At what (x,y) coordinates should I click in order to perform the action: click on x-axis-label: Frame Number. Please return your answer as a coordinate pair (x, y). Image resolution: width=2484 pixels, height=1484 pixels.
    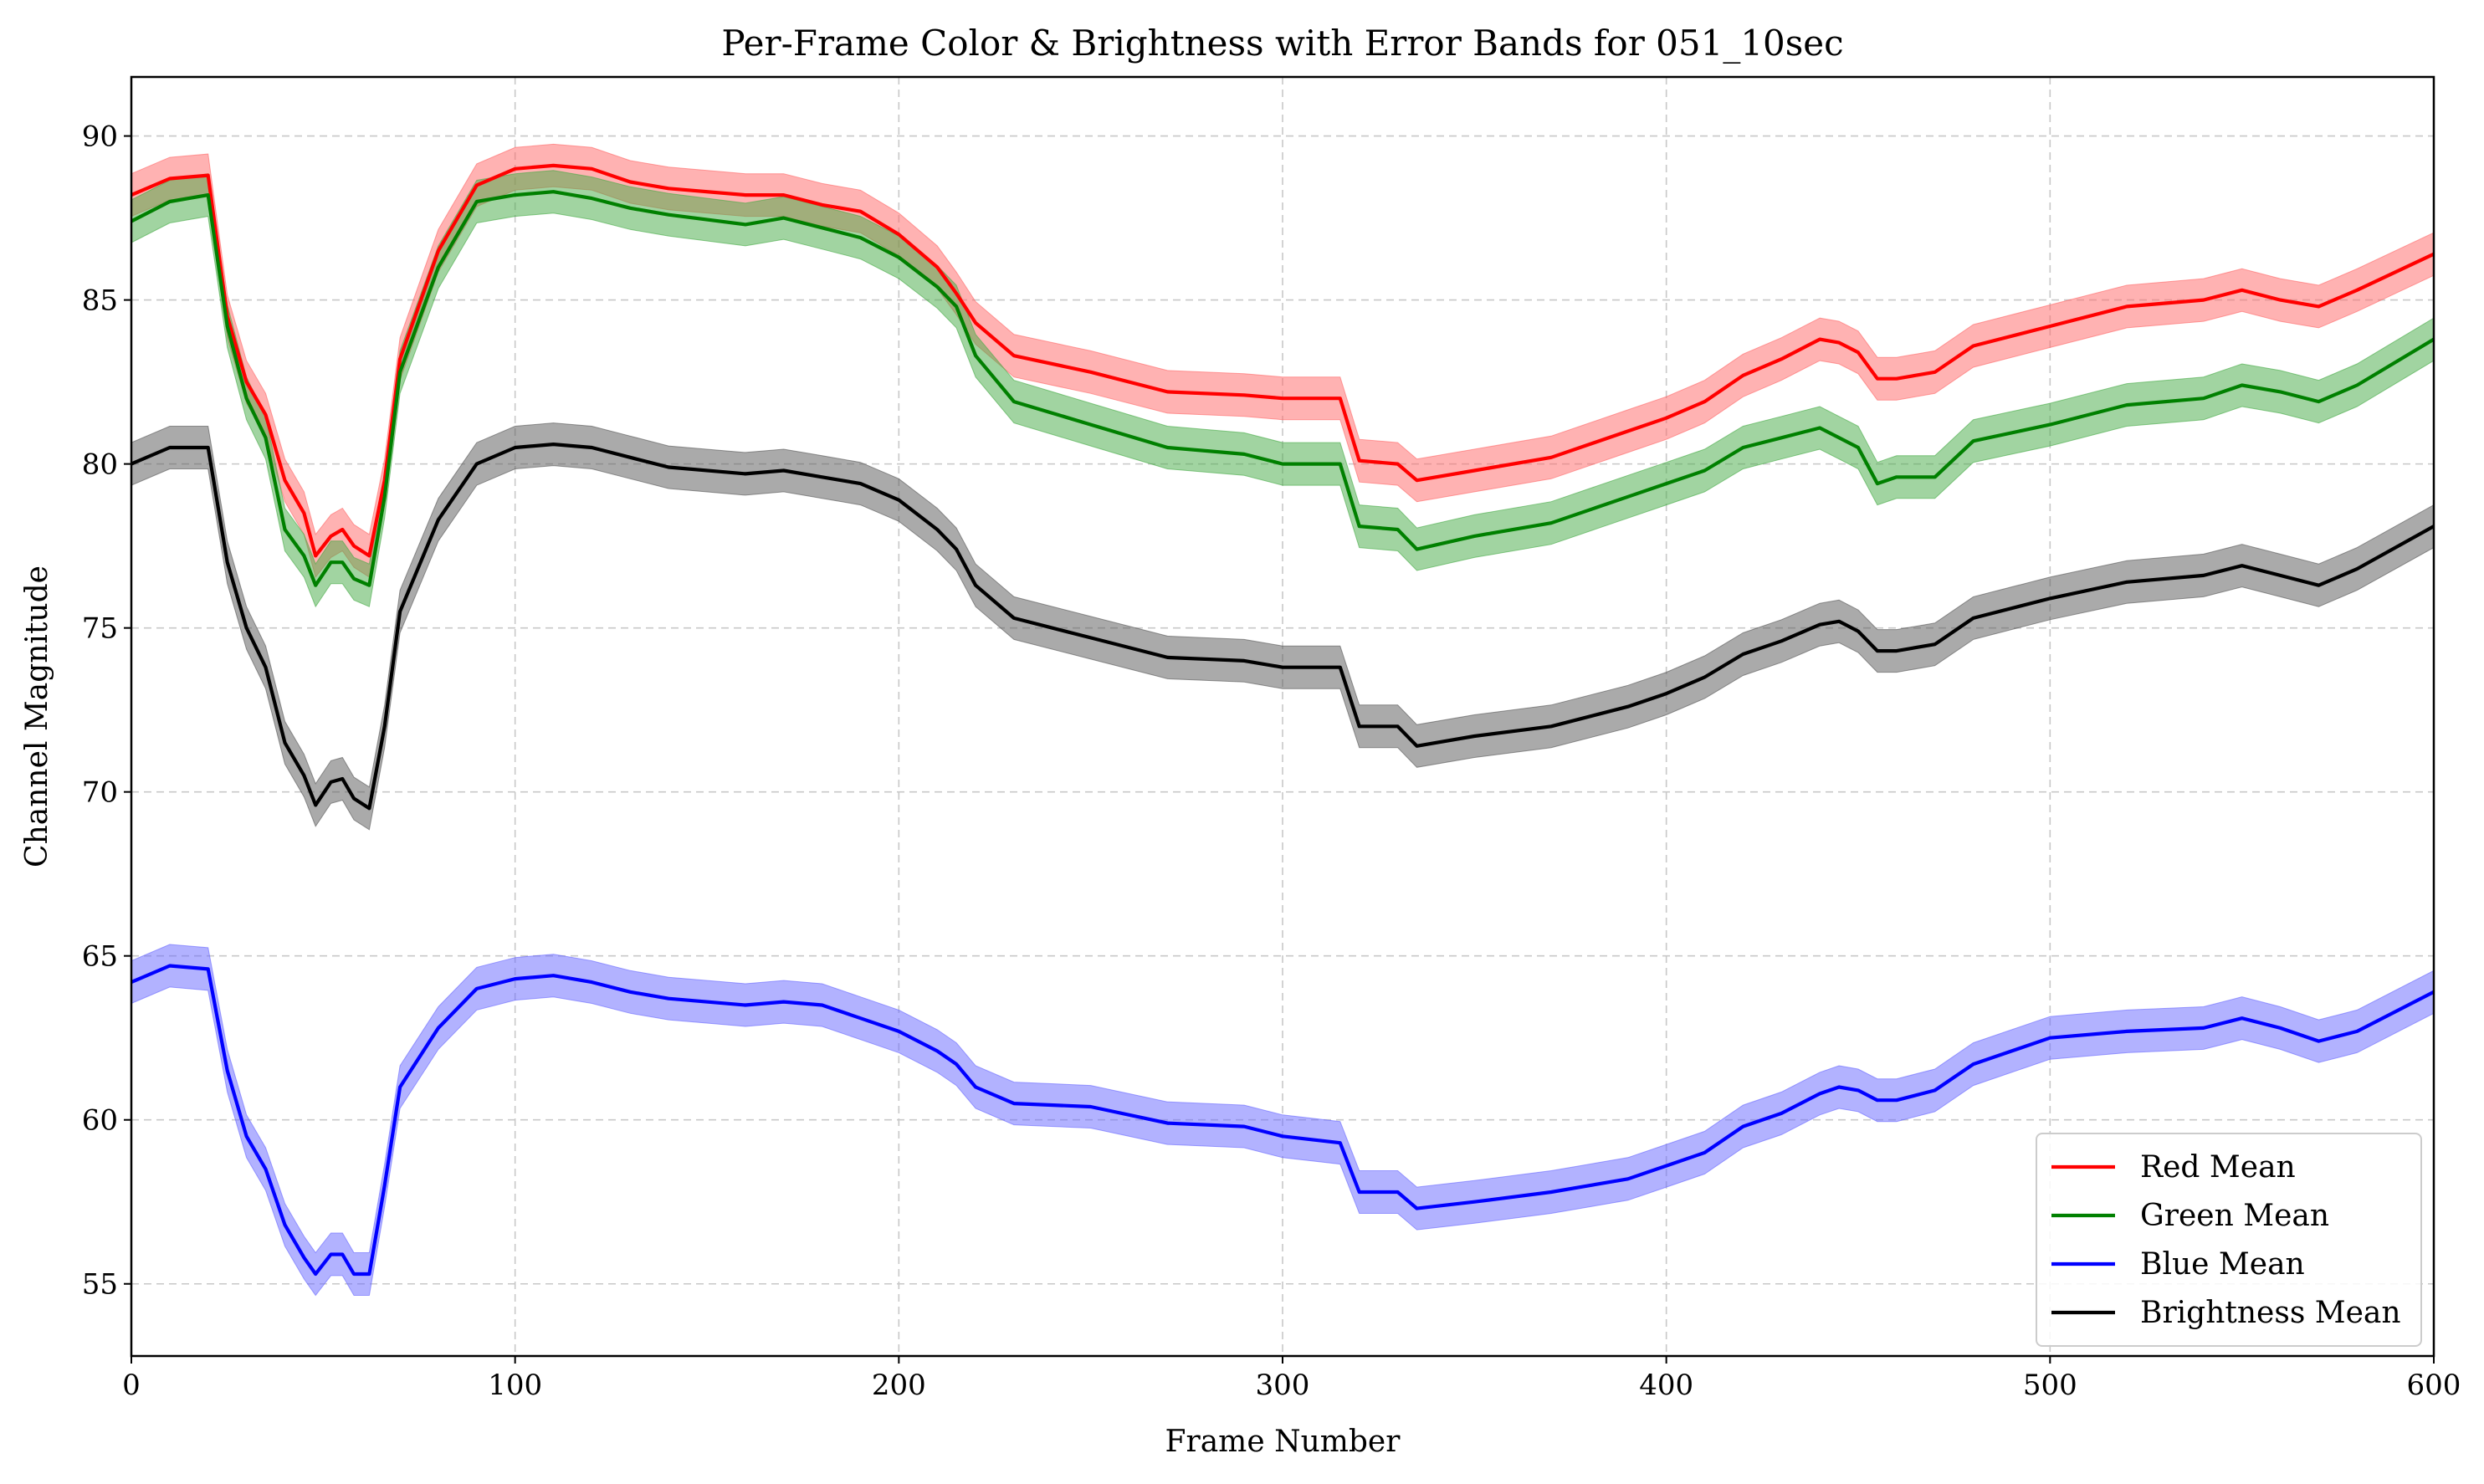
    Looking at the image, I should click on (1283, 1442).